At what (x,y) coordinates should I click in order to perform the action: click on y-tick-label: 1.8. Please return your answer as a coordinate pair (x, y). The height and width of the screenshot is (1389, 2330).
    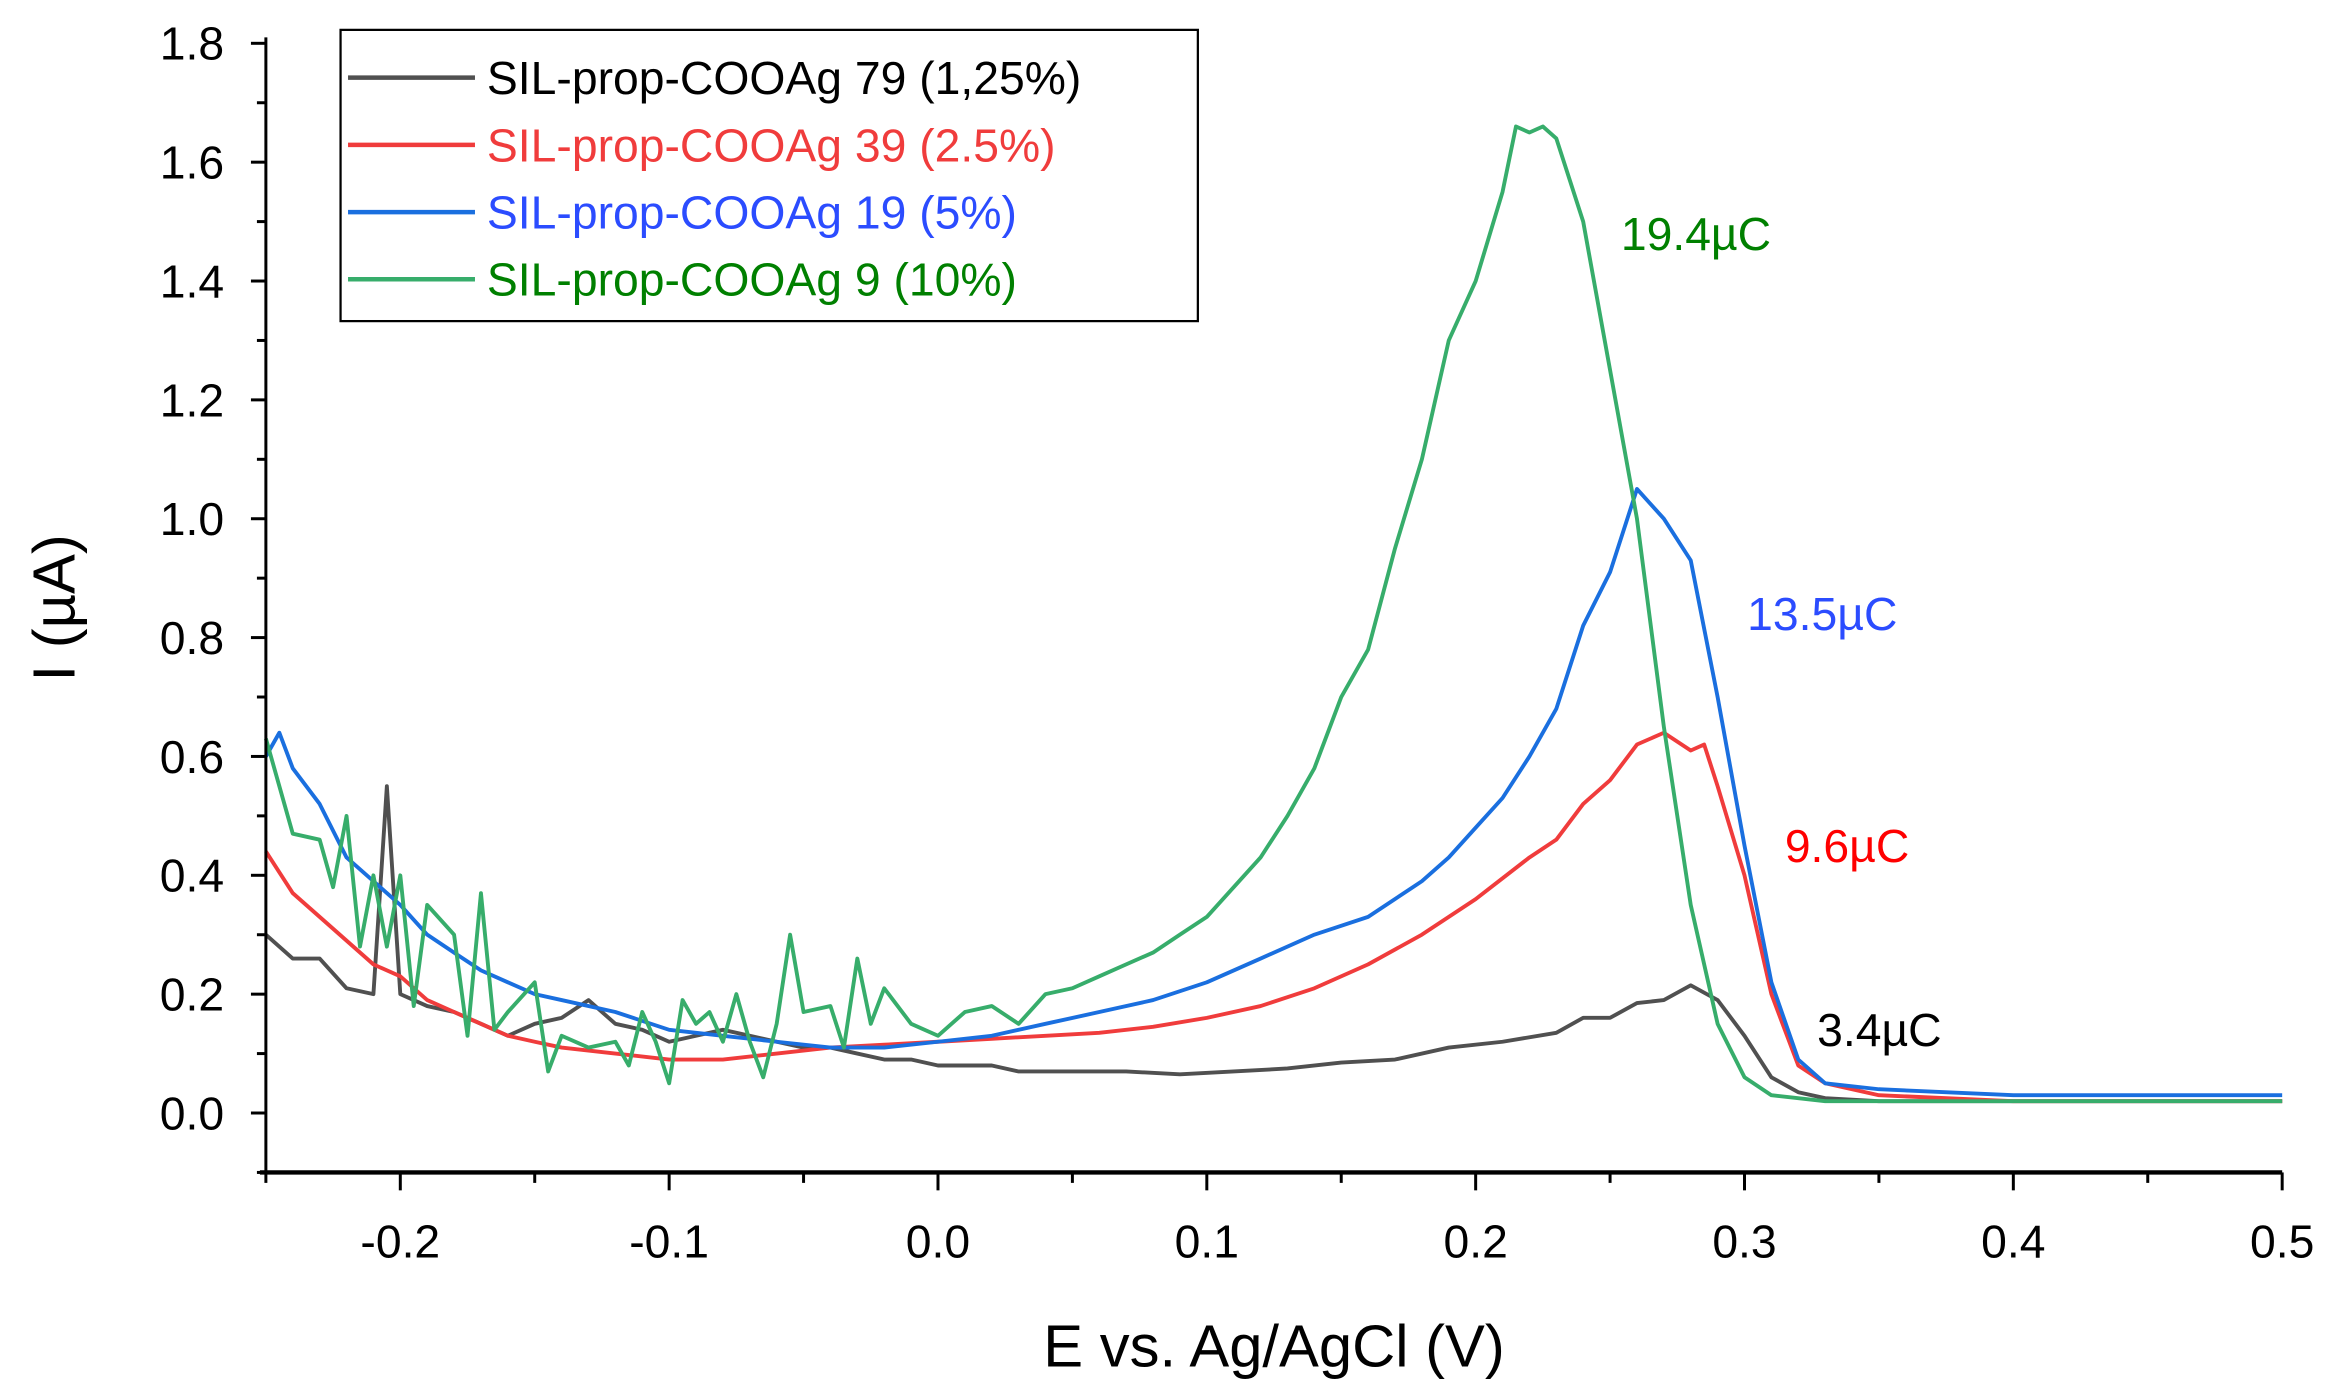
    Looking at the image, I should click on (192, 44).